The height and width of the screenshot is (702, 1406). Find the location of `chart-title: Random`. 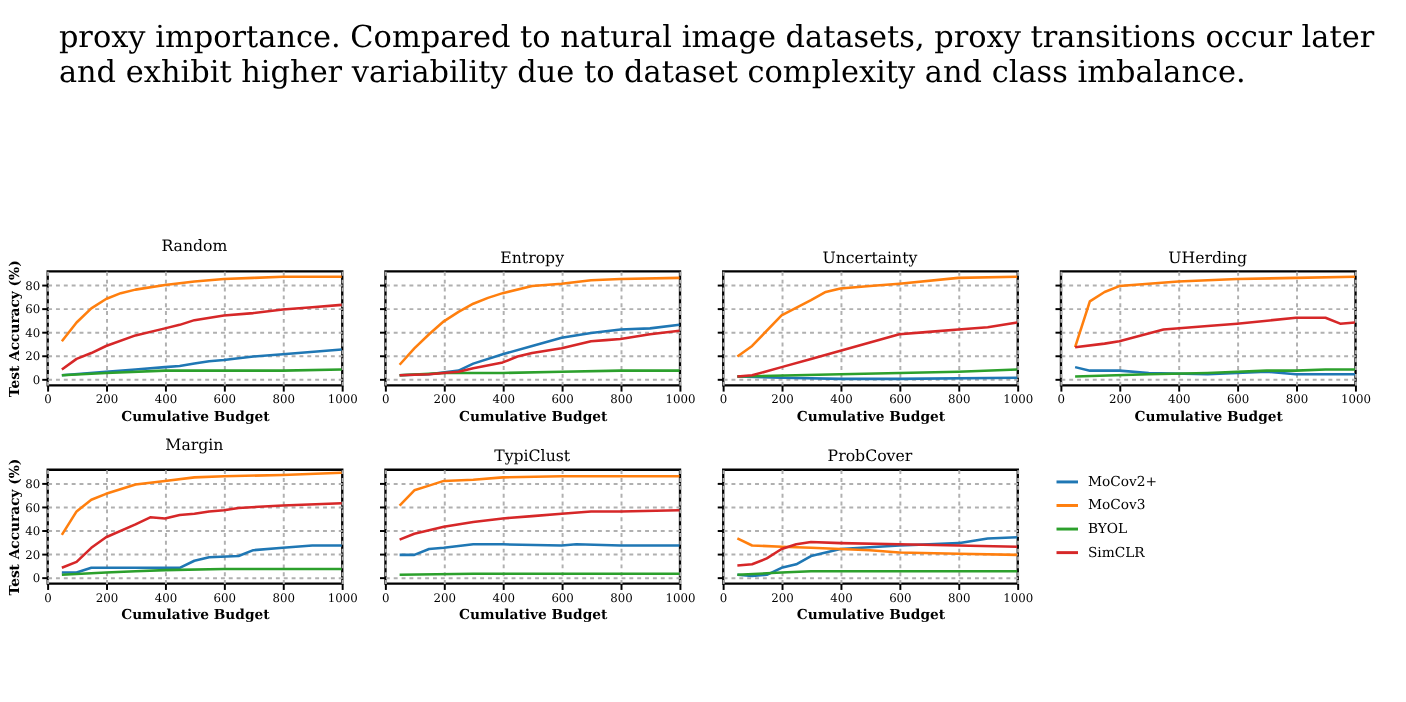

chart-title: Random is located at coordinates (195, 246).